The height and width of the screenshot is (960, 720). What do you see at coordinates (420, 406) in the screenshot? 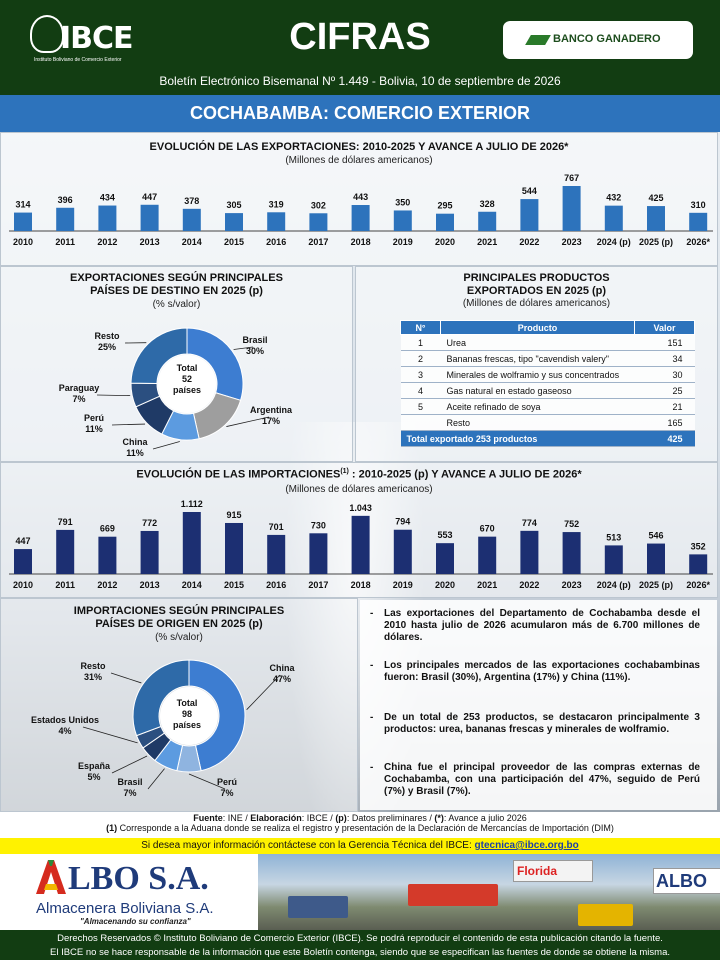
I see `row-number: 5` at bounding box center [420, 406].